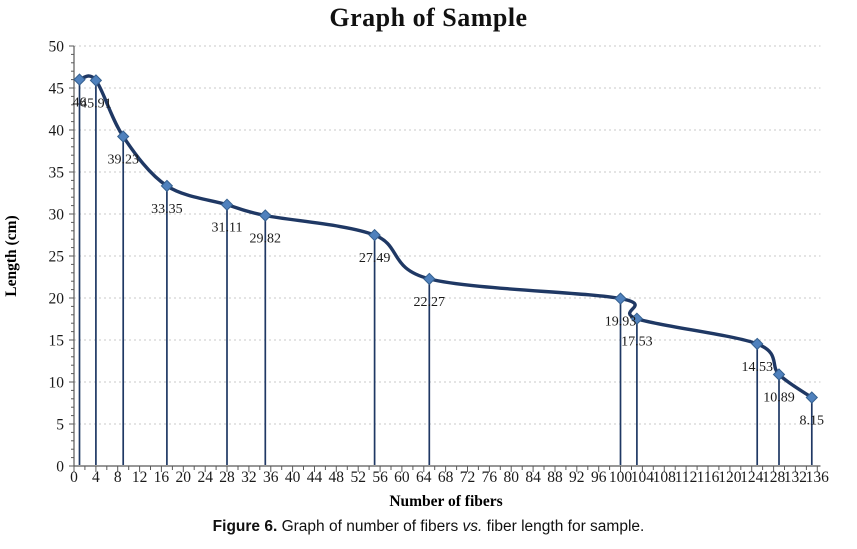 The height and width of the screenshot is (549, 857). What do you see at coordinates (57, 173) in the screenshot?
I see `y-tick-label: 35` at bounding box center [57, 173].